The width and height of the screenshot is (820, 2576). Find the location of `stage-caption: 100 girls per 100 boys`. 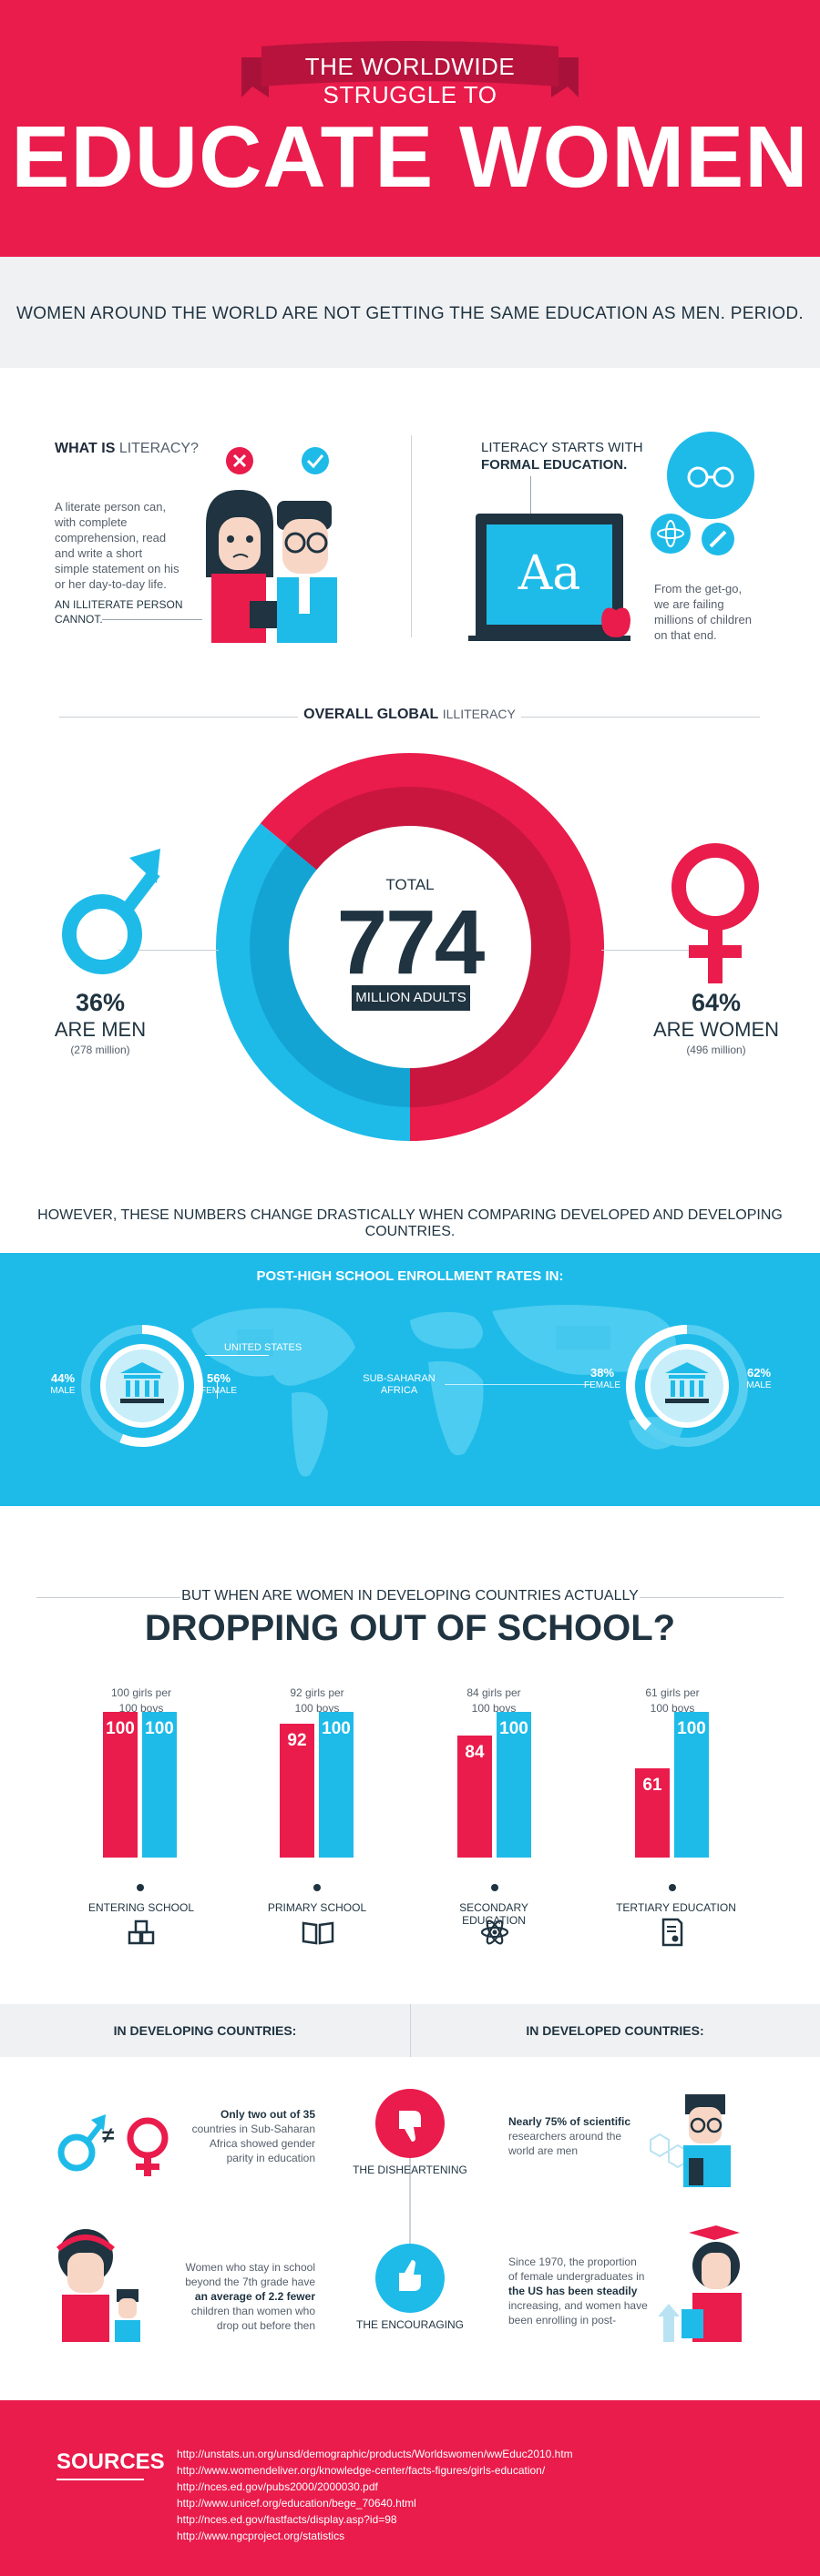

stage-caption: 100 girls per 100 boys is located at coordinates (141, 1701).